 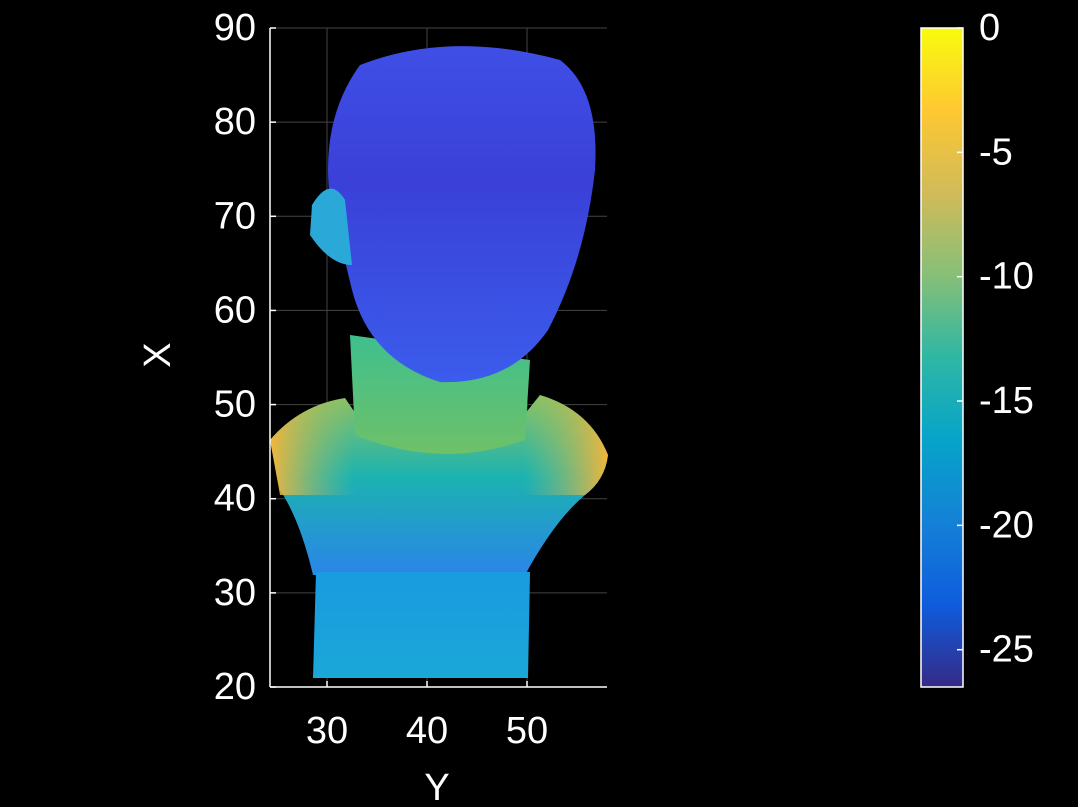 I want to click on head, so click(x=462, y=214).